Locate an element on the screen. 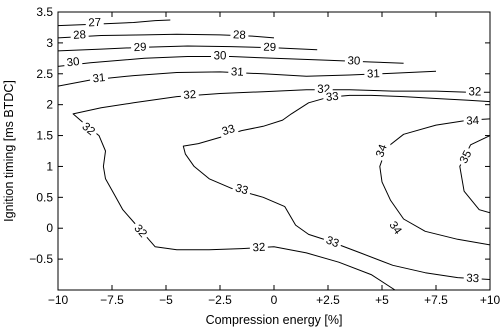 This screenshot has height=329, width=502. contour-label-text: 29 is located at coordinates (139, 48).